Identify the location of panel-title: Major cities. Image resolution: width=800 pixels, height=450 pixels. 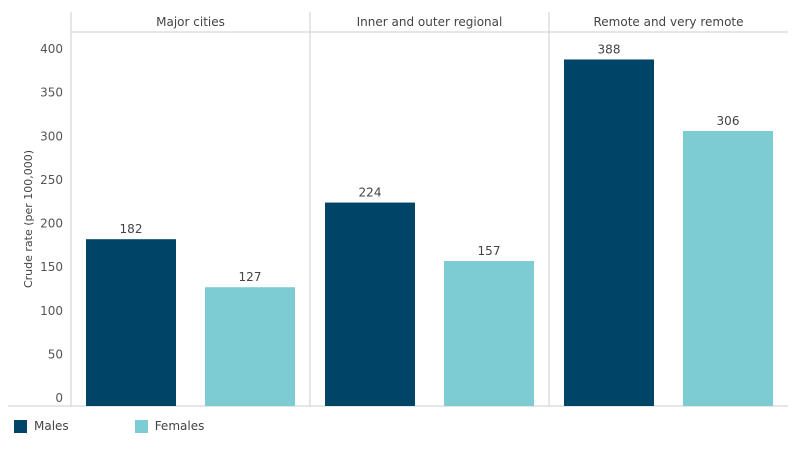
(190, 22).